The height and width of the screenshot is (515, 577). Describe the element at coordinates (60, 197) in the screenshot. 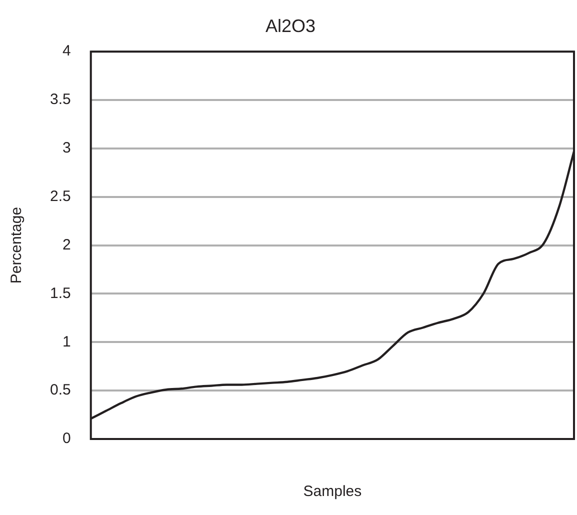

I see `y-tick-label: 2.5` at that location.